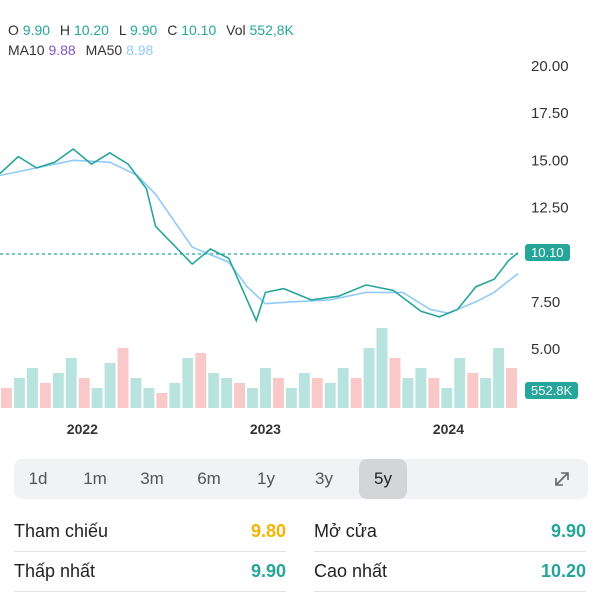 The image size is (600, 600). I want to click on open-price-label: Mở cửa, so click(345, 531).